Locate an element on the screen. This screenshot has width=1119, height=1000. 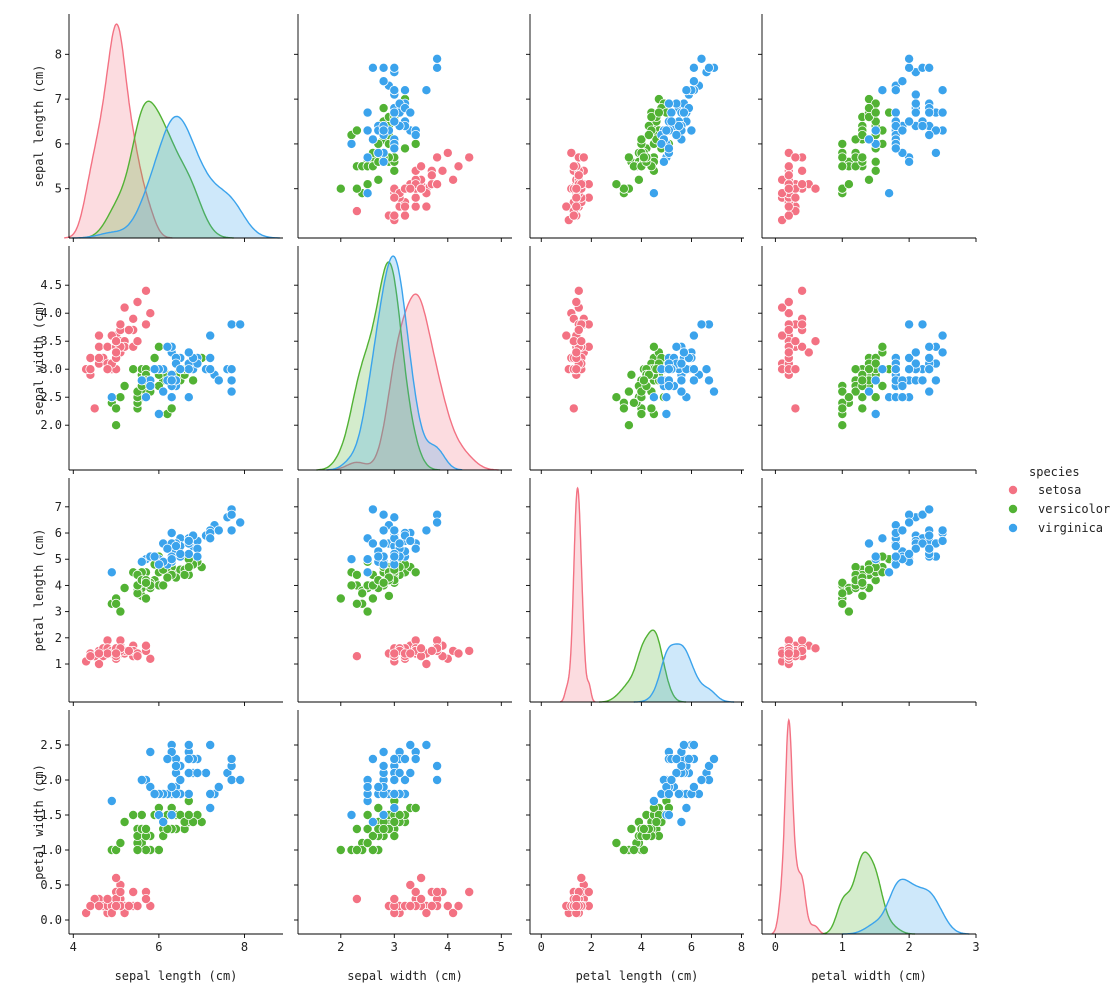
x-tick-label: 2 is located at coordinates (591, 947).